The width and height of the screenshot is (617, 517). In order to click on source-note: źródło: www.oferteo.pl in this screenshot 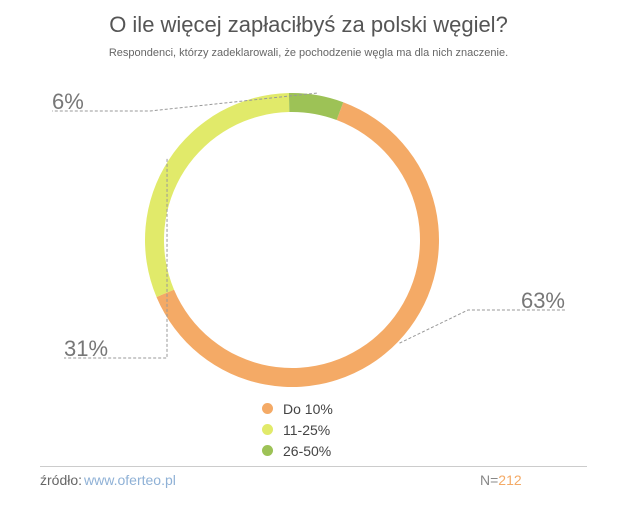, I will do `click(108, 480)`.